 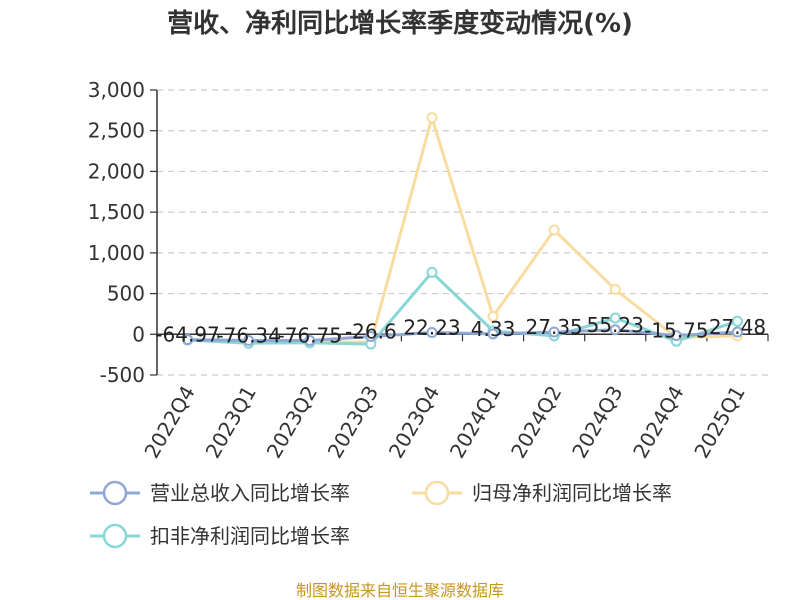 I want to click on data-label: 22.23, so click(x=431, y=327).